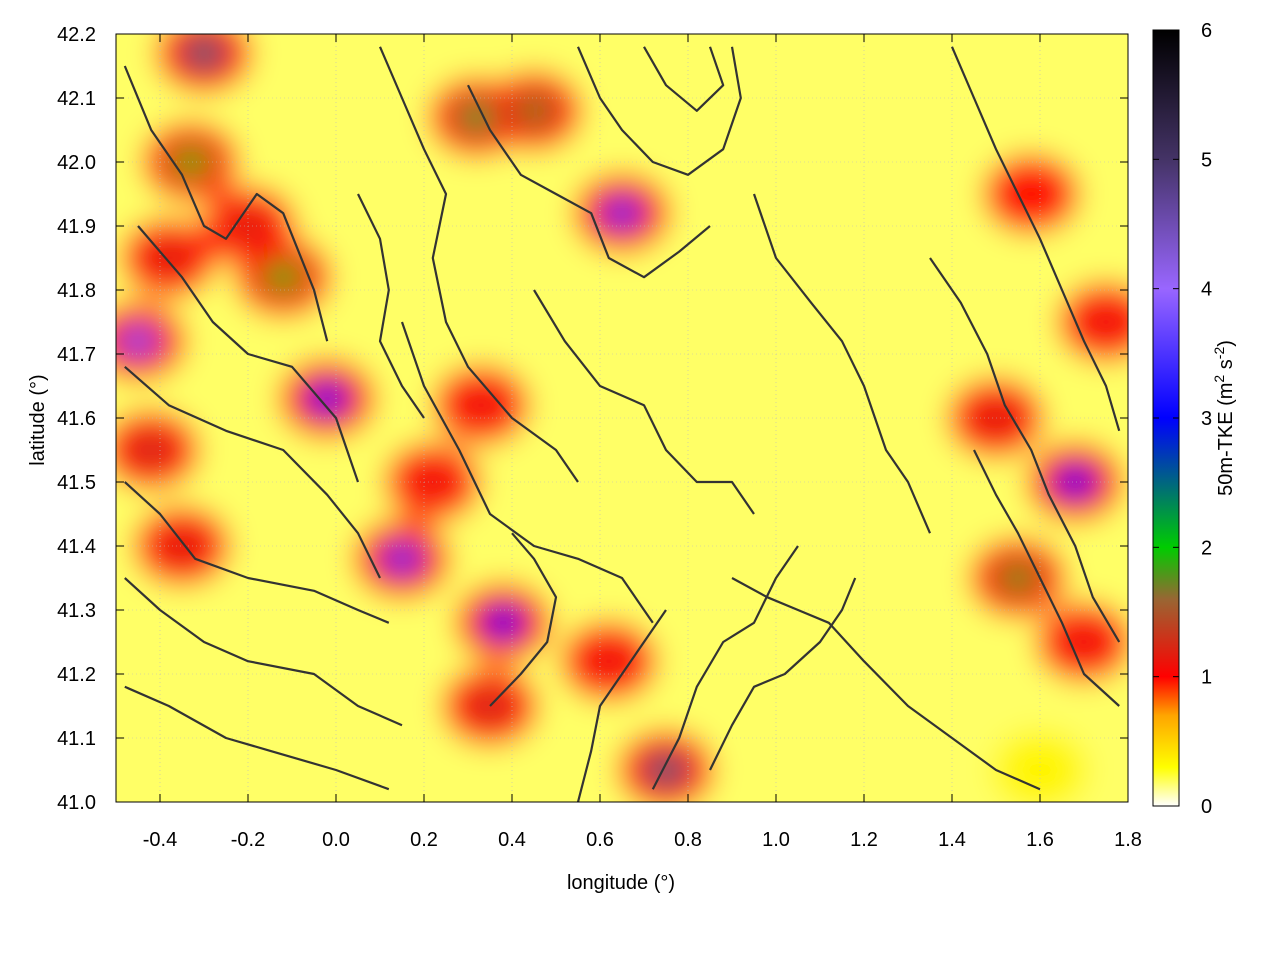 Image resolution: width=1280 pixels, height=965 pixels. Describe the element at coordinates (864, 840) in the screenshot. I see `x-tick-label: 1.2` at that location.